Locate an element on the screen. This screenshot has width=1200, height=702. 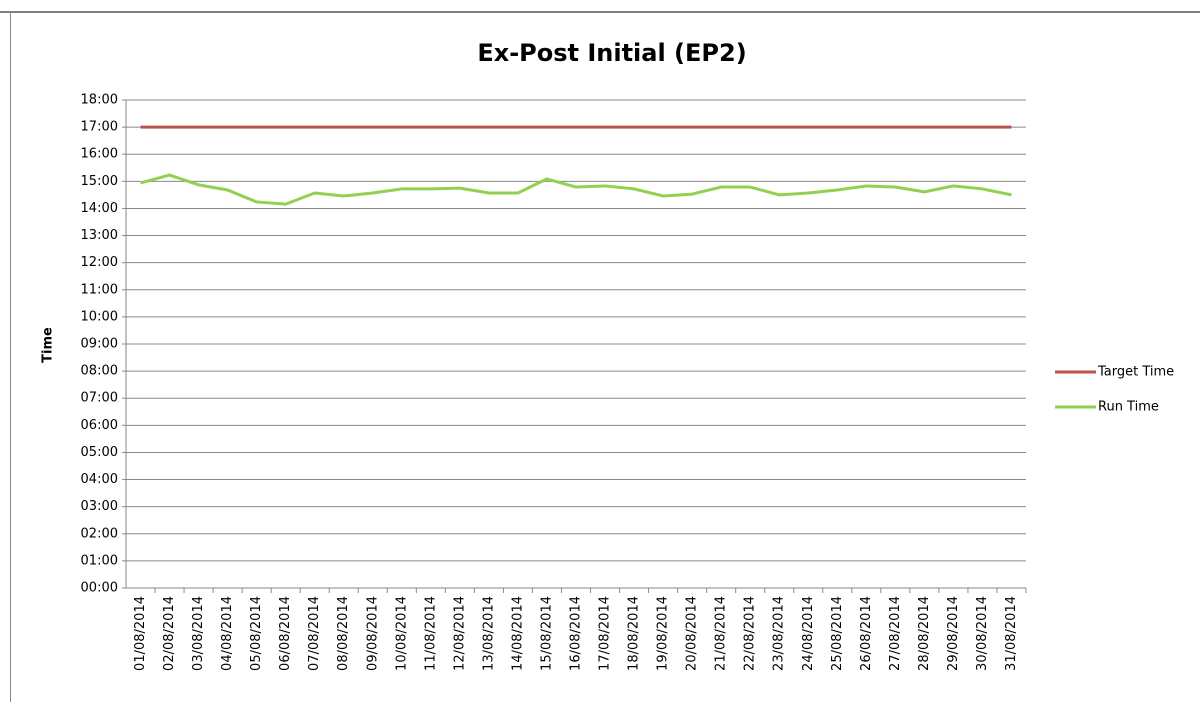
chart-title: Ex-Post Initial (EP2) is located at coordinates (611, 53).